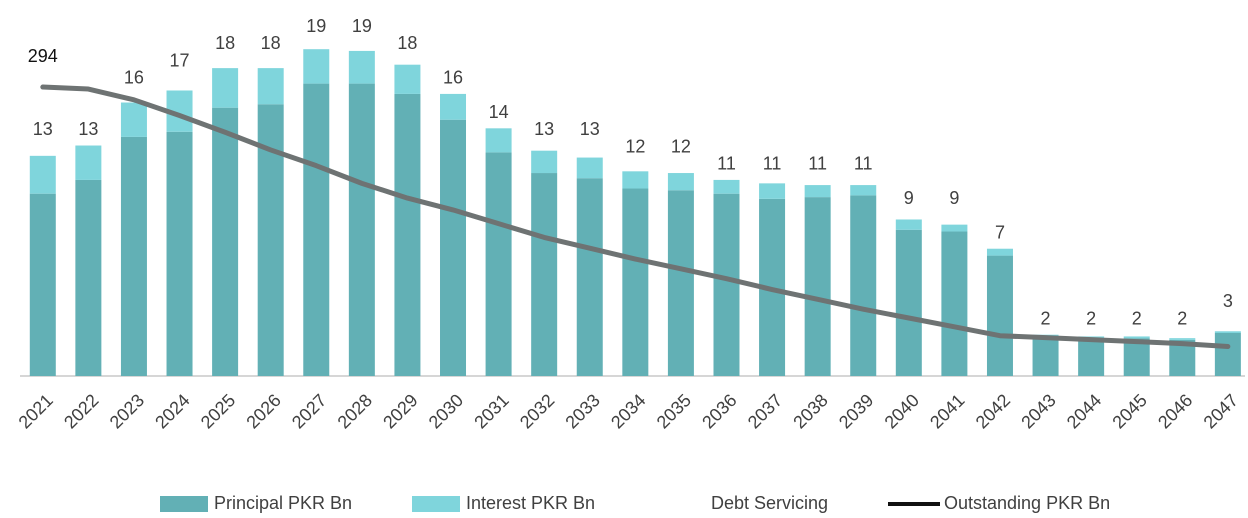 This screenshot has width=1248, height=518. I want to click on x-tick-label: 2024, so click(172, 411).